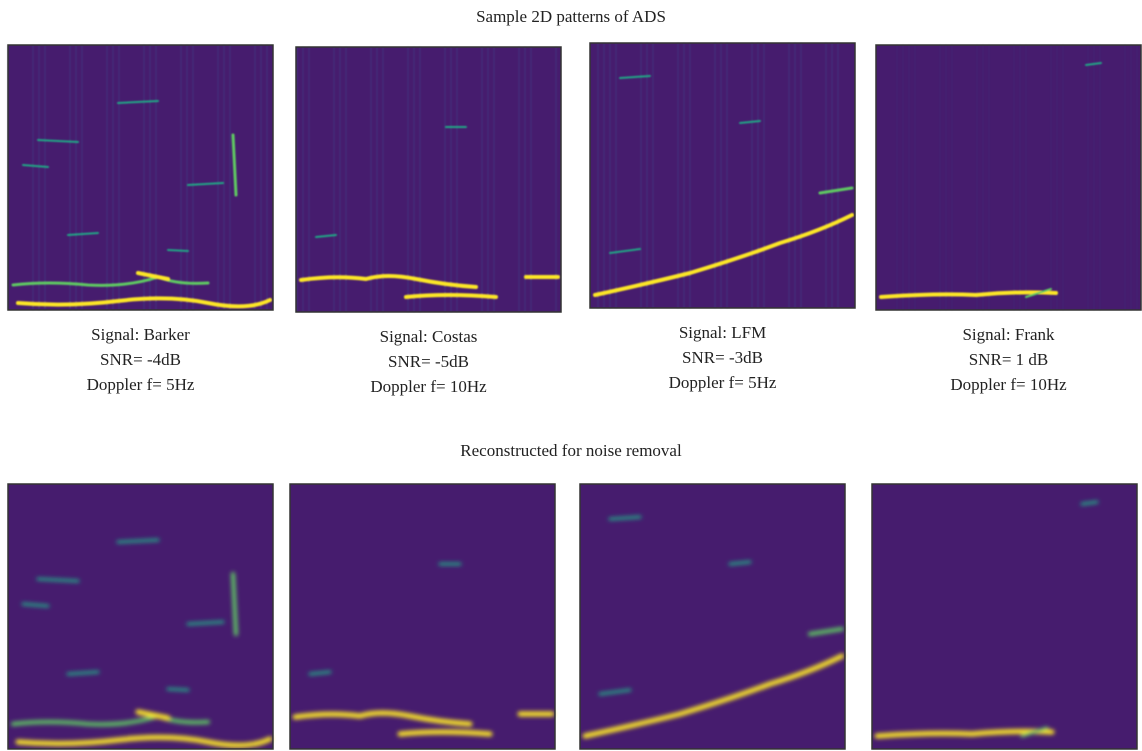 This screenshot has height=751, width=1142. Describe the element at coordinates (140, 359) in the screenshot. I see `panel-caption: SNR= -4dB` at that location.